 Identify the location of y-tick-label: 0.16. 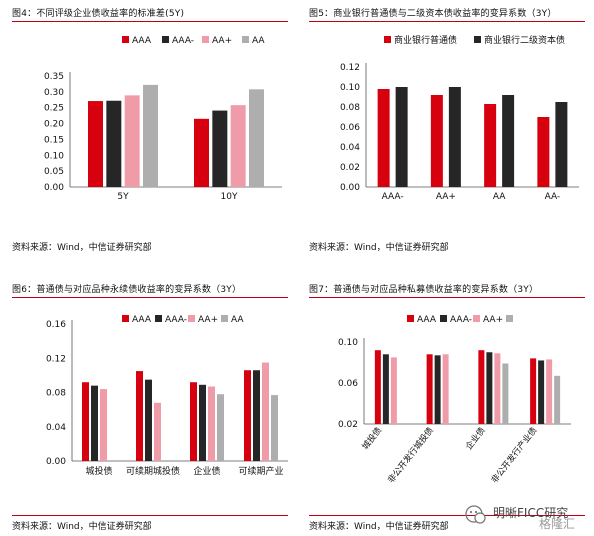
(56, 325).